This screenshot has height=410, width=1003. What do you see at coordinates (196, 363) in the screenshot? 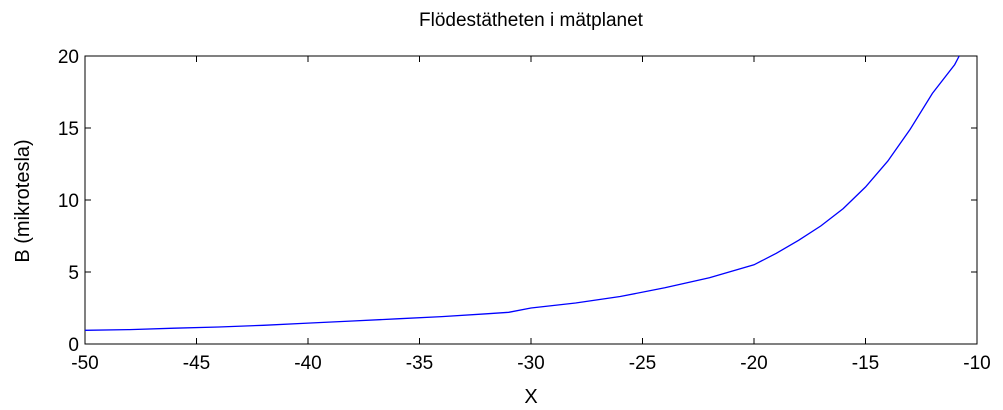
I see `x-tick-label: -45` at bounding box center [196, 363].